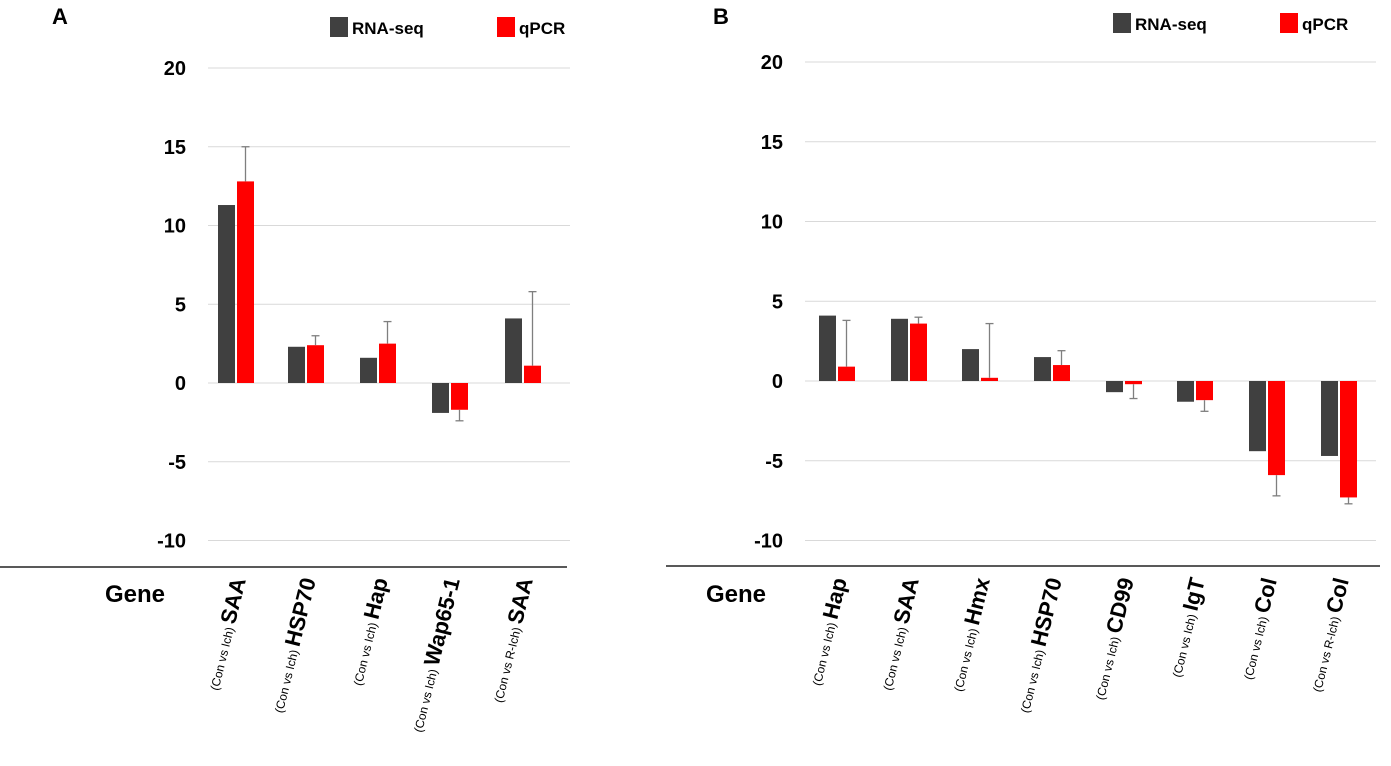 This screenshot has height=766, width=1391. I want to click on x-tick-label: (Con vs R-Ich) Col, so click(1327, 634).